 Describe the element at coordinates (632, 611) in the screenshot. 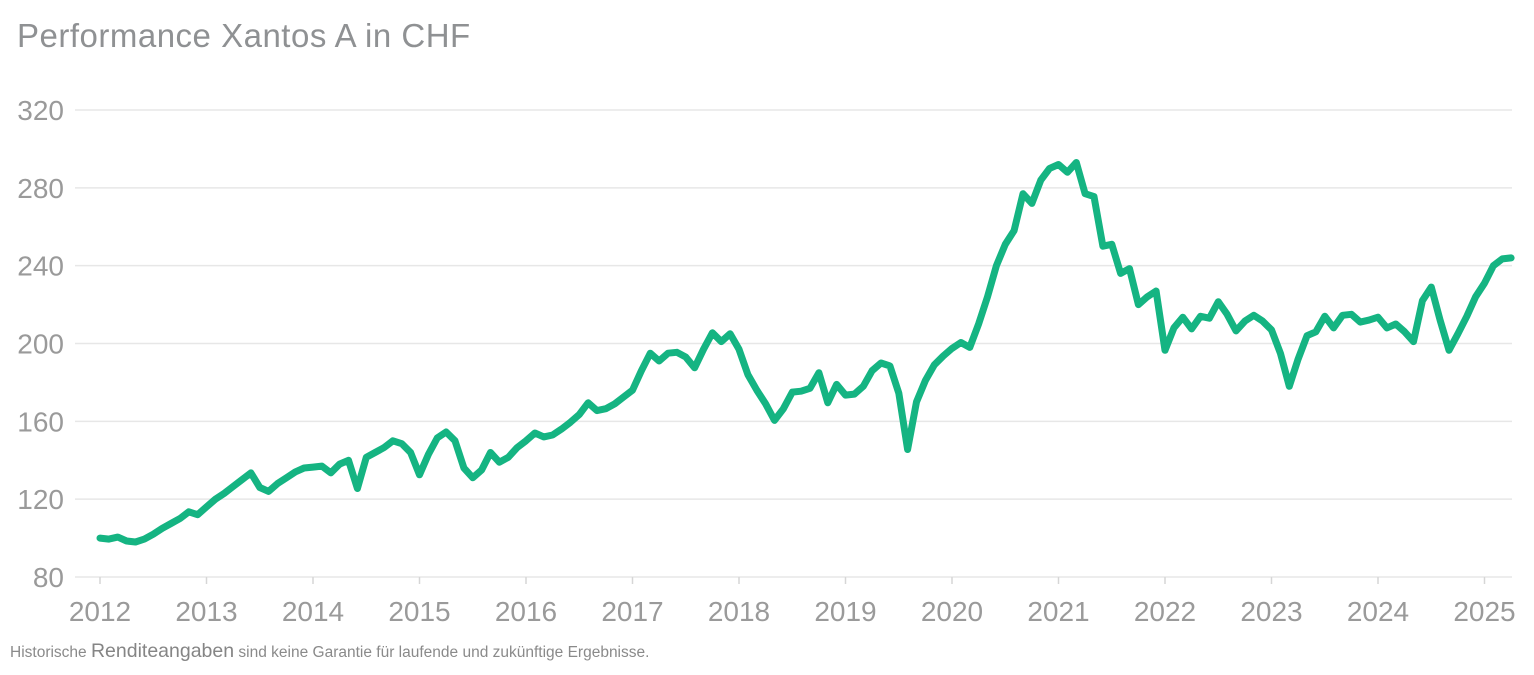

I see `x-axis-label: 2017` at that location.